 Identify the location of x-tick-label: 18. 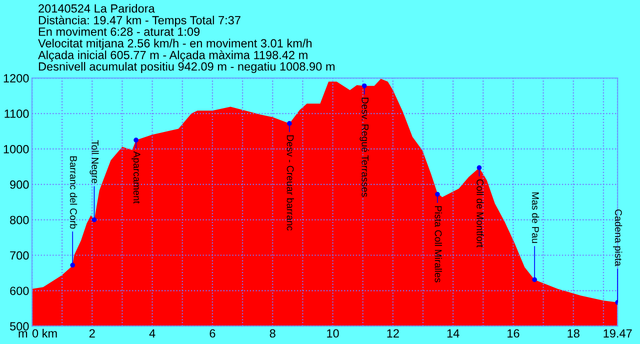
(574, 333).